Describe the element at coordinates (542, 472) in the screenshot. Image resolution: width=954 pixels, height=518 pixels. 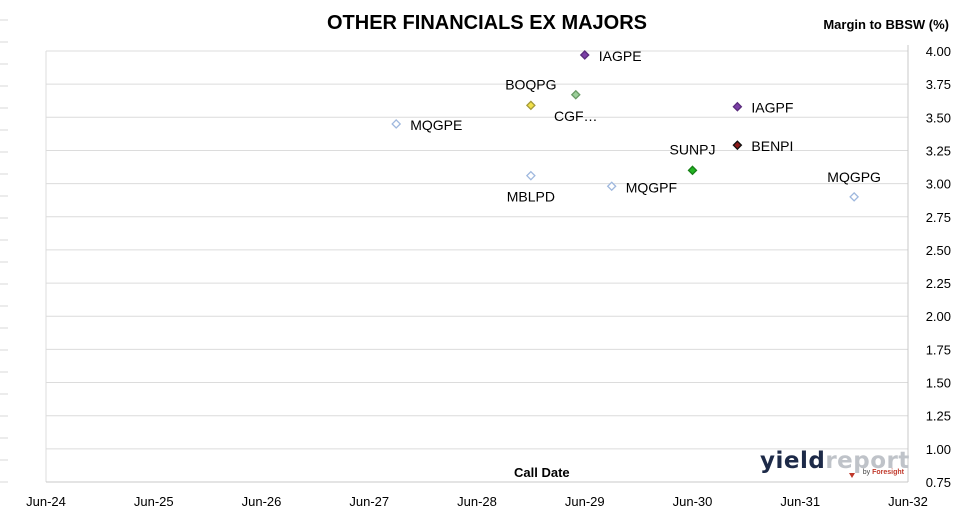
I see `x-axis-label: Call Date` at that location.